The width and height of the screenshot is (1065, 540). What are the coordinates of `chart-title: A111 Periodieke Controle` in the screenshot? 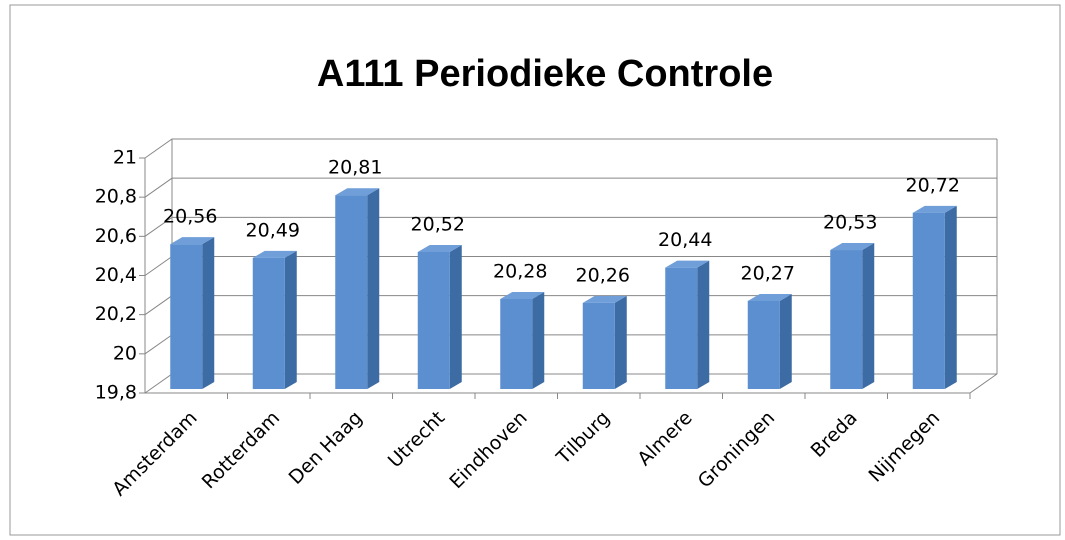 It's located at (545, 74).